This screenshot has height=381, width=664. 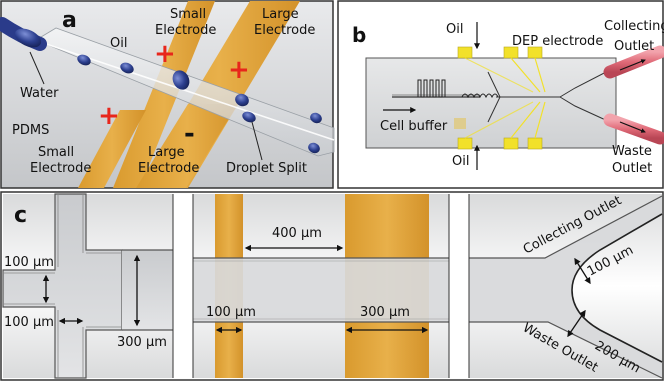 What do you see at coordinates (431, 88) in the screenshot?
I see `serpentine-mixer` at bounding box center [431, 88].